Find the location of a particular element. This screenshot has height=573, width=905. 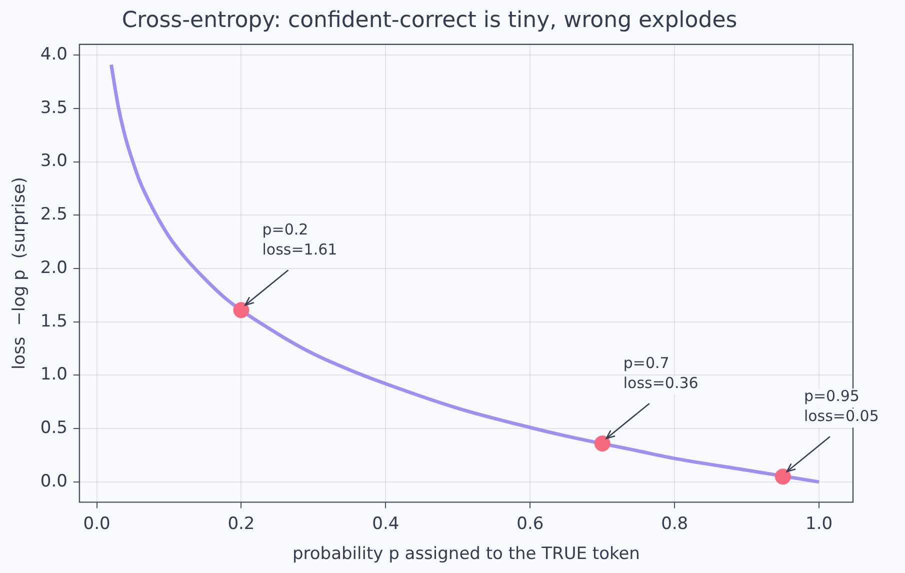

y-tick-label: 4.0 is located at coordinates (54, 54).